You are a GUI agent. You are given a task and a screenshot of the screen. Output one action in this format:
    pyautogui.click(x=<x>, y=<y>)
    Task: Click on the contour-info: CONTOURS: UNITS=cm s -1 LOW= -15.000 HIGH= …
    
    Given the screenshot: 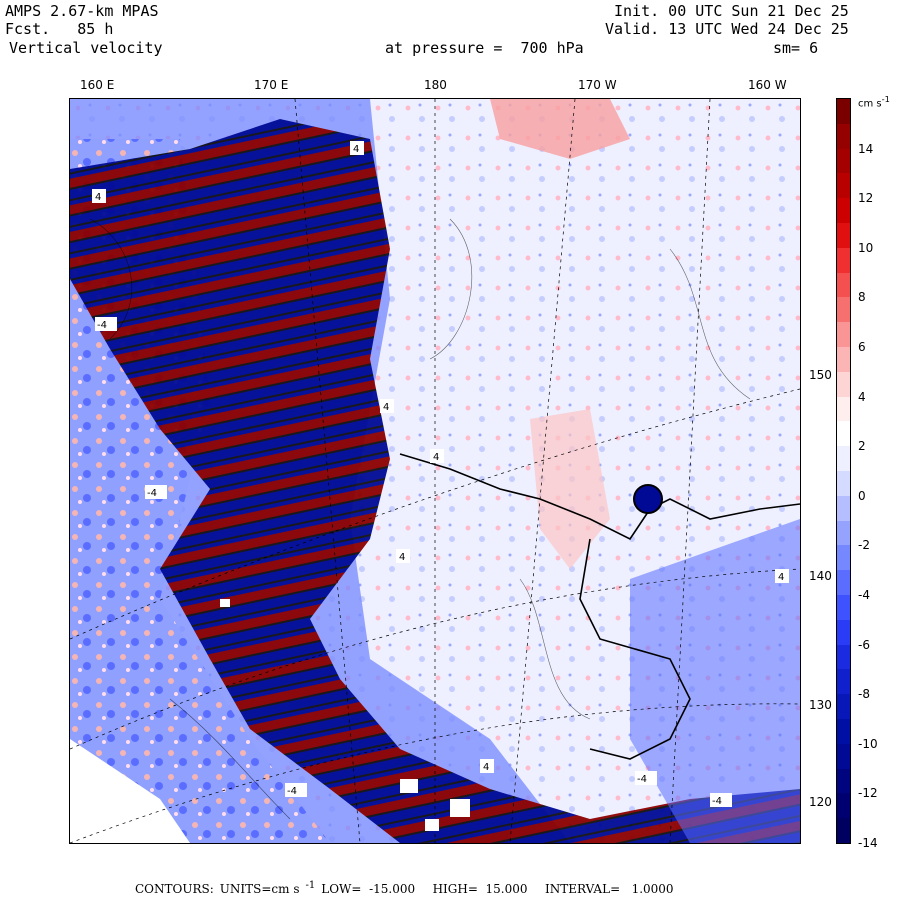 What is the action you would take?
    pyautogui.click(x=404, y=888)
    